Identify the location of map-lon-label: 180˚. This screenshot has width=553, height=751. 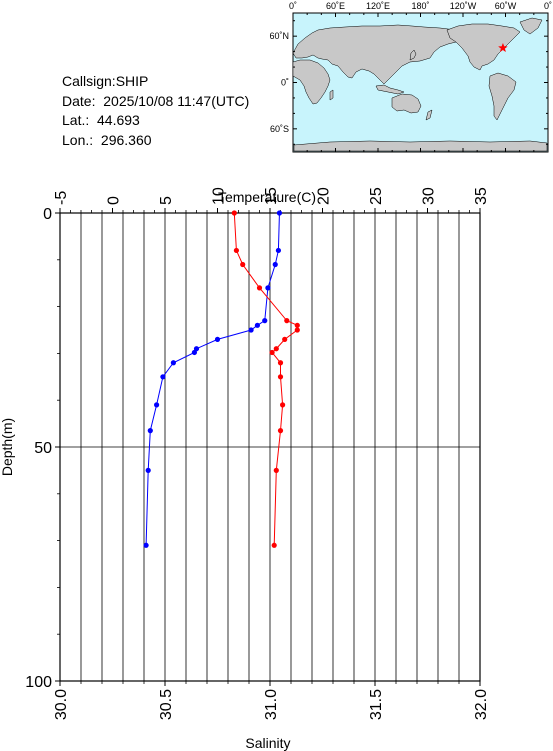
(420, 6).